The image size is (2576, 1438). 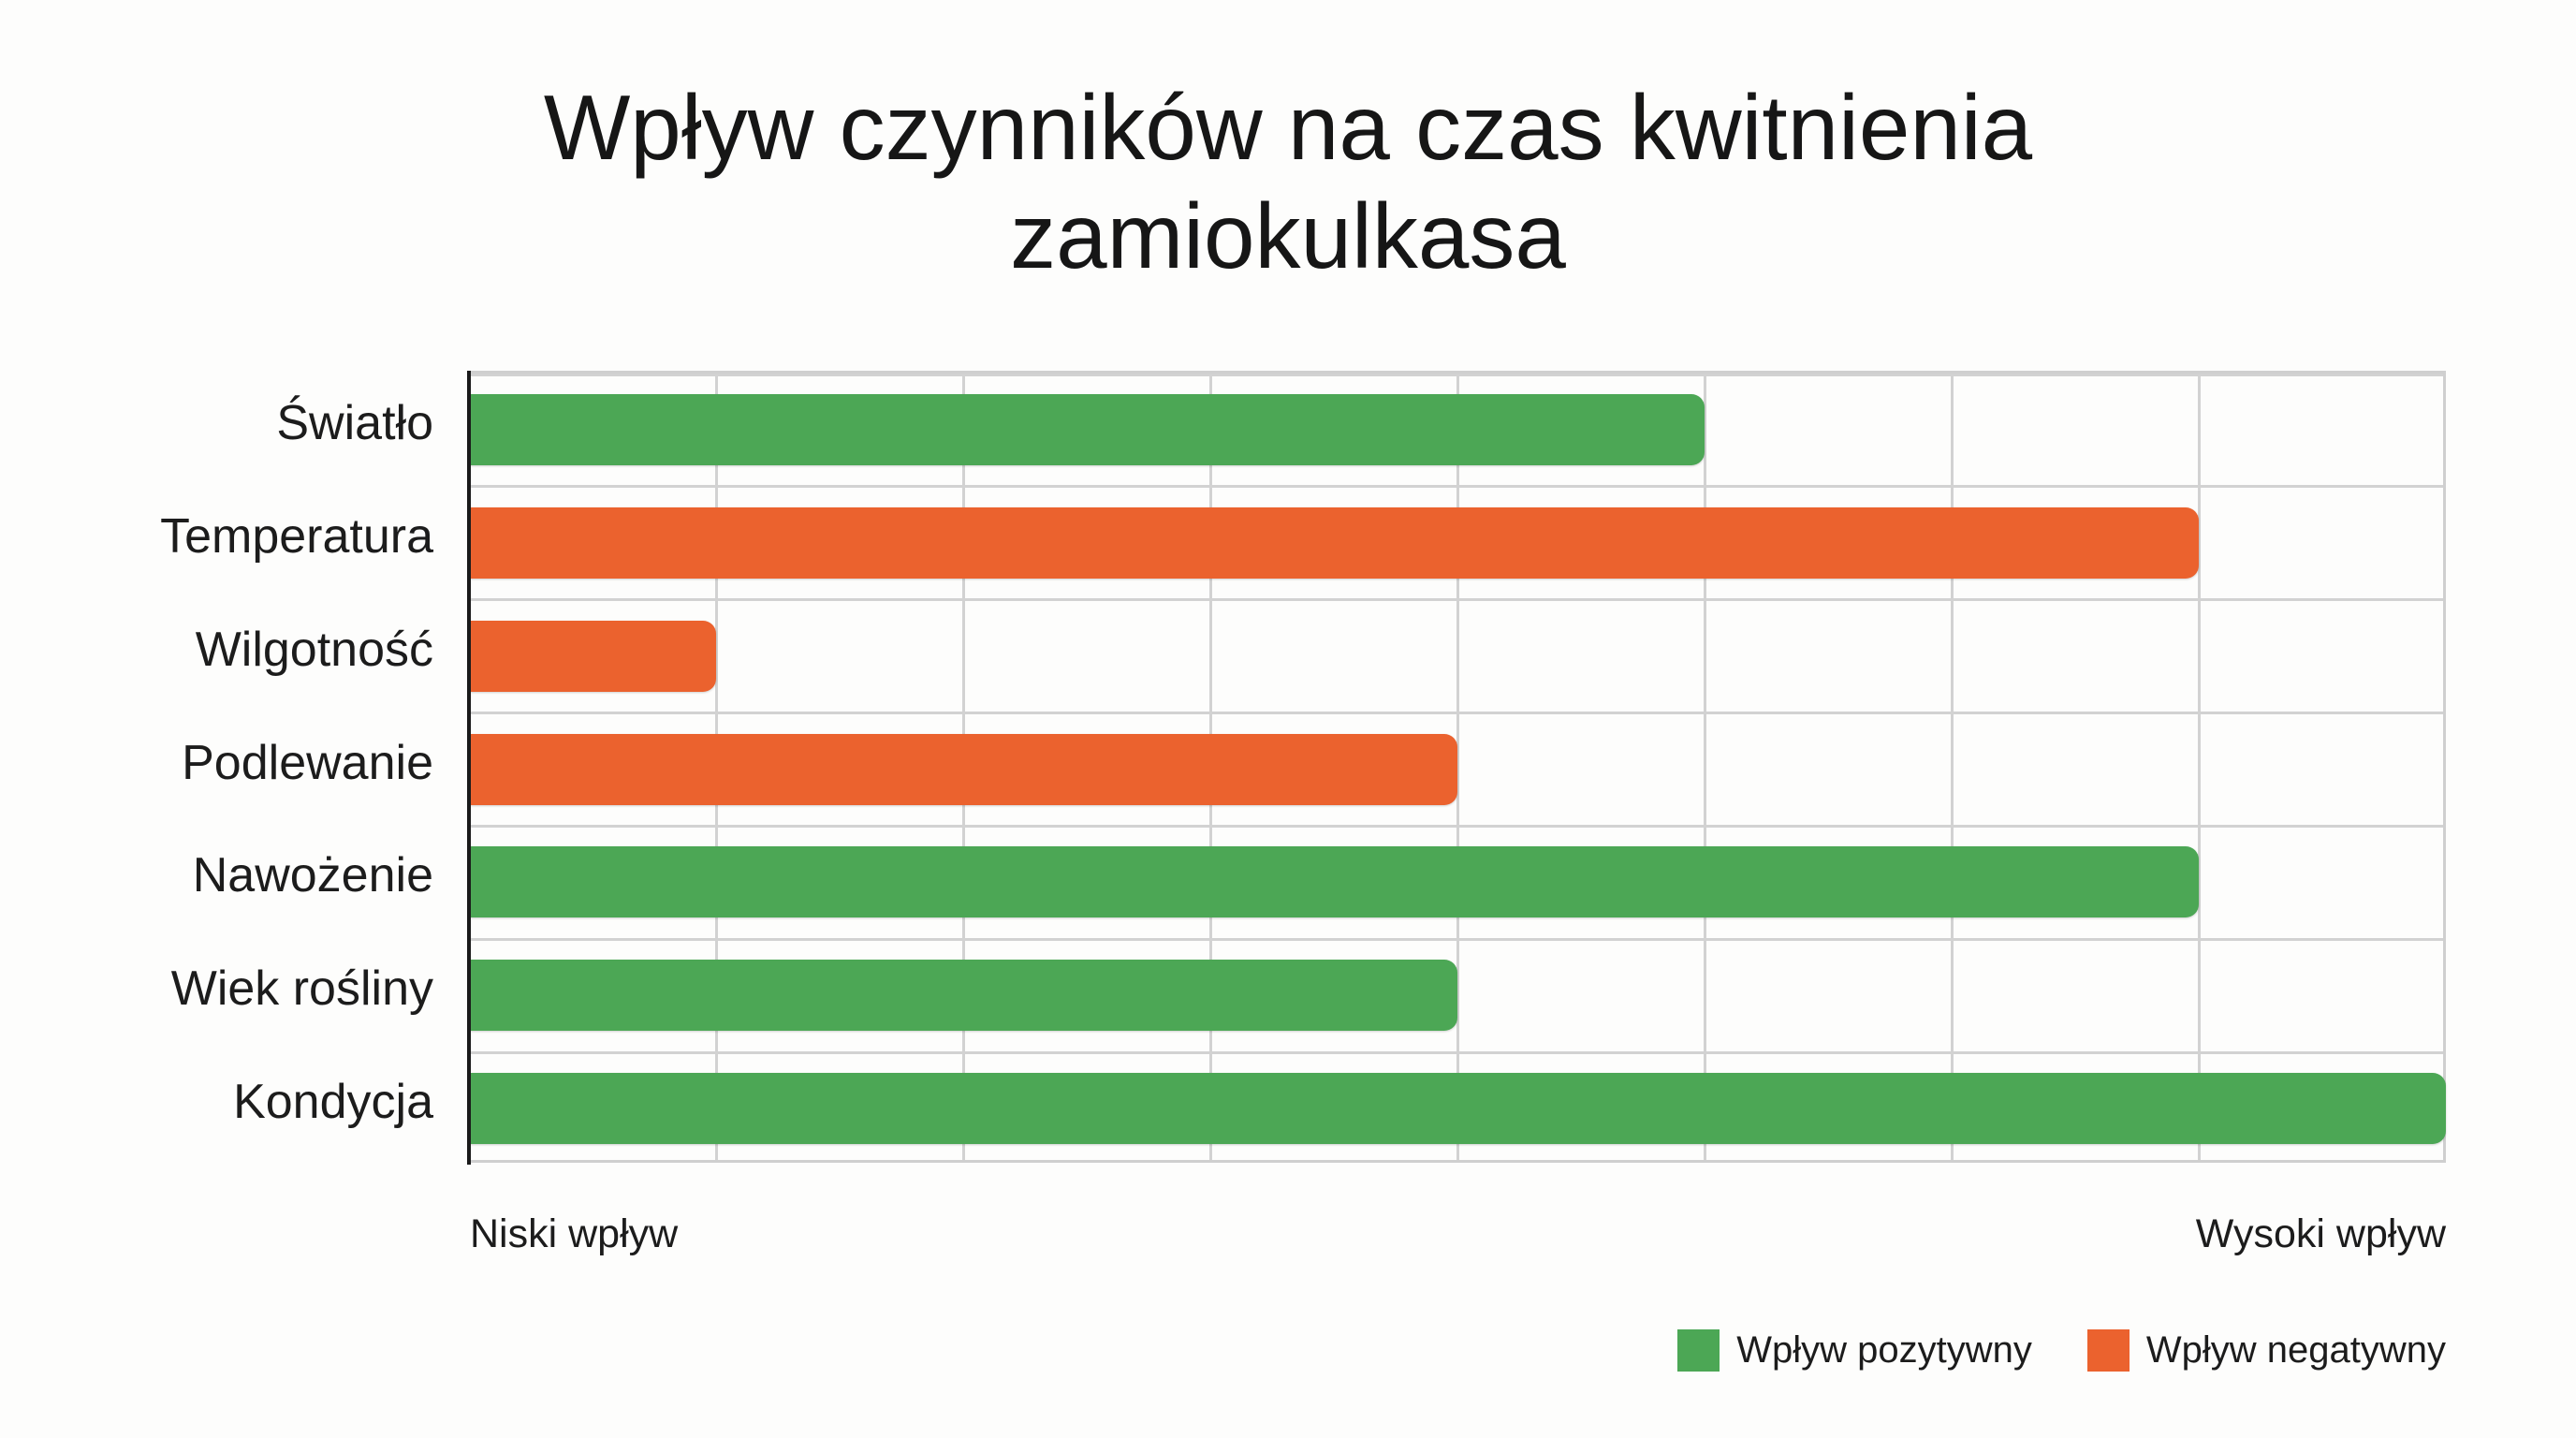 What do you see at coordinates (296, 536) in the screenshot?
I see `category-label: Temperatura` at bounding box center [296, 536].